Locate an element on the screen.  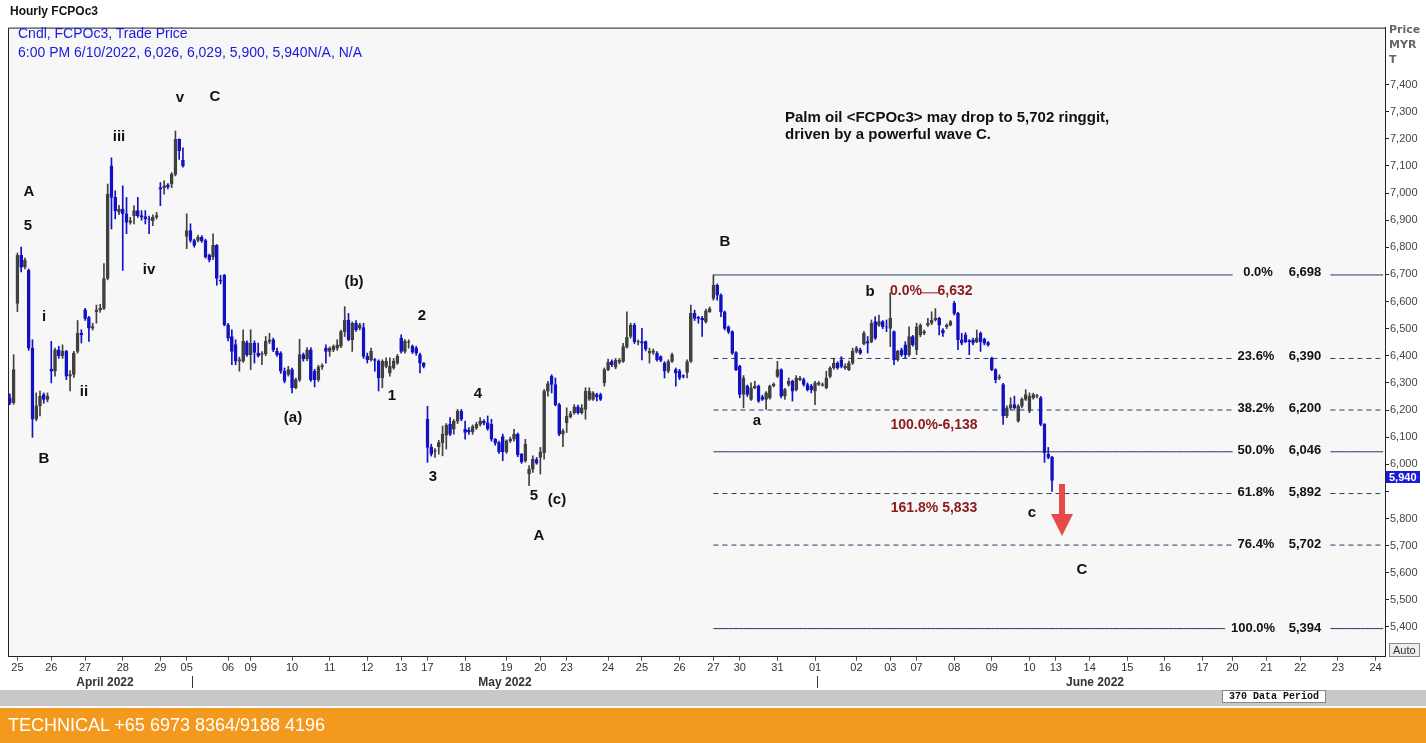
x-tick-label: 25 is located at coordinates (17, 667).